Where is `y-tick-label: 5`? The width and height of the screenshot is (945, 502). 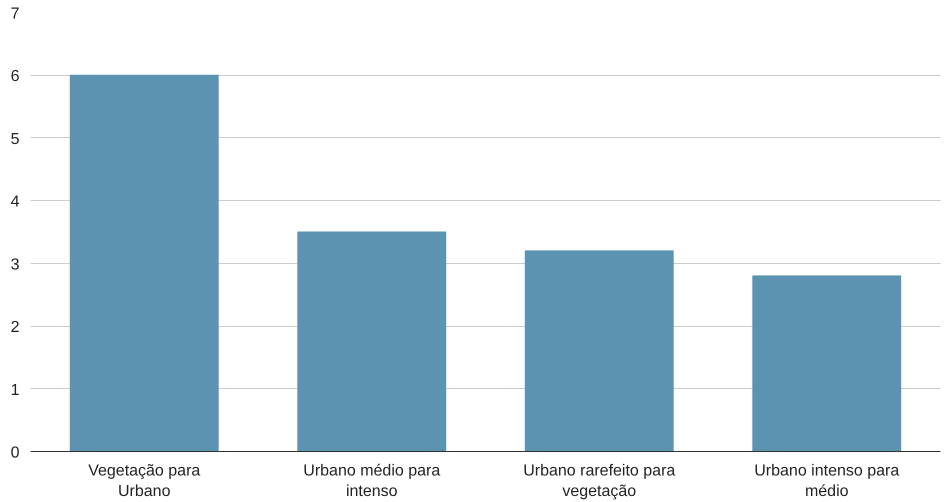
y-tick-label: 5 is located at coordinates (15, 139).